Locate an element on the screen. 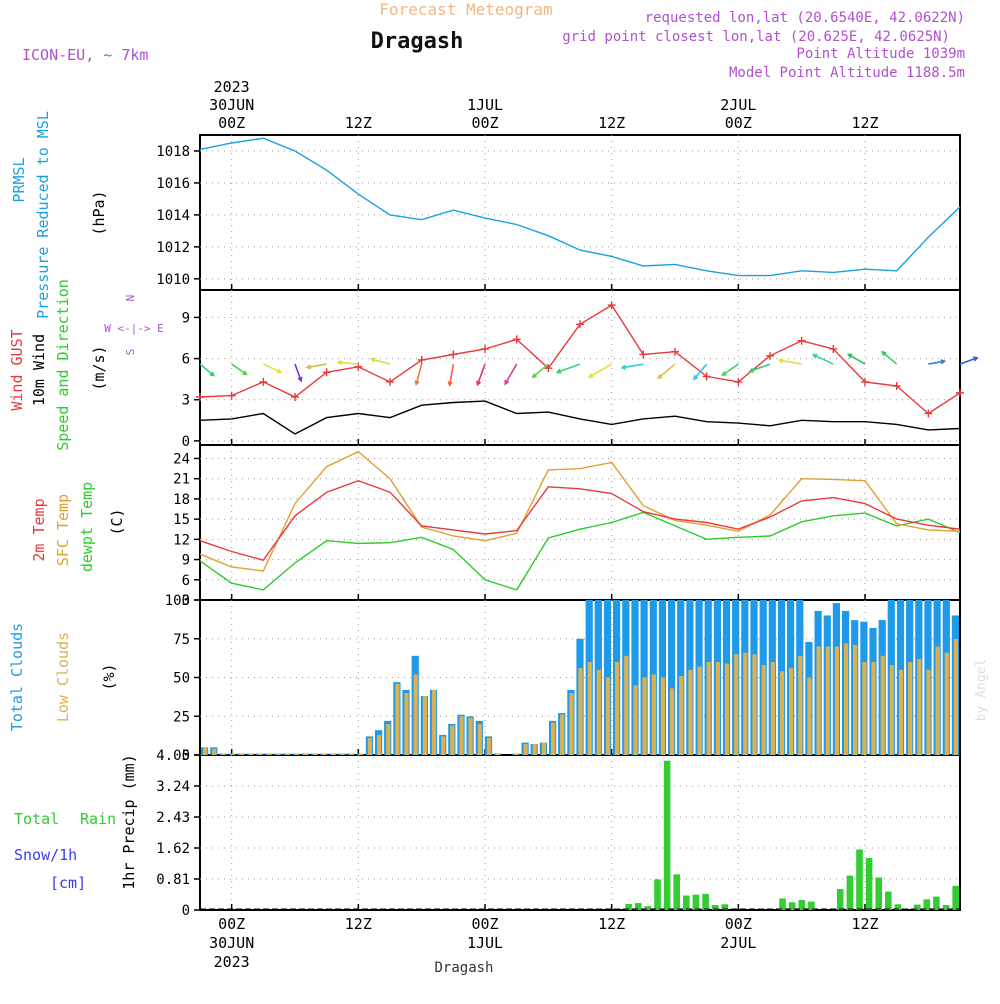 Image resolution: width=1000 pixels, height=1004 pixels. wind-speed-line is located at coordinates (580, 417).